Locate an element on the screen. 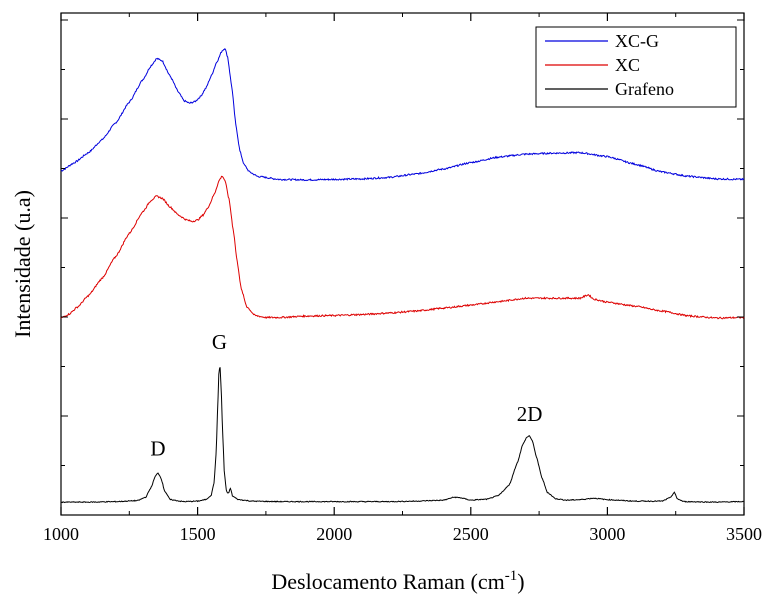 This screenshot has width=770, height=598. x-tick-label: 2500 is located at coordinates (471, 534).